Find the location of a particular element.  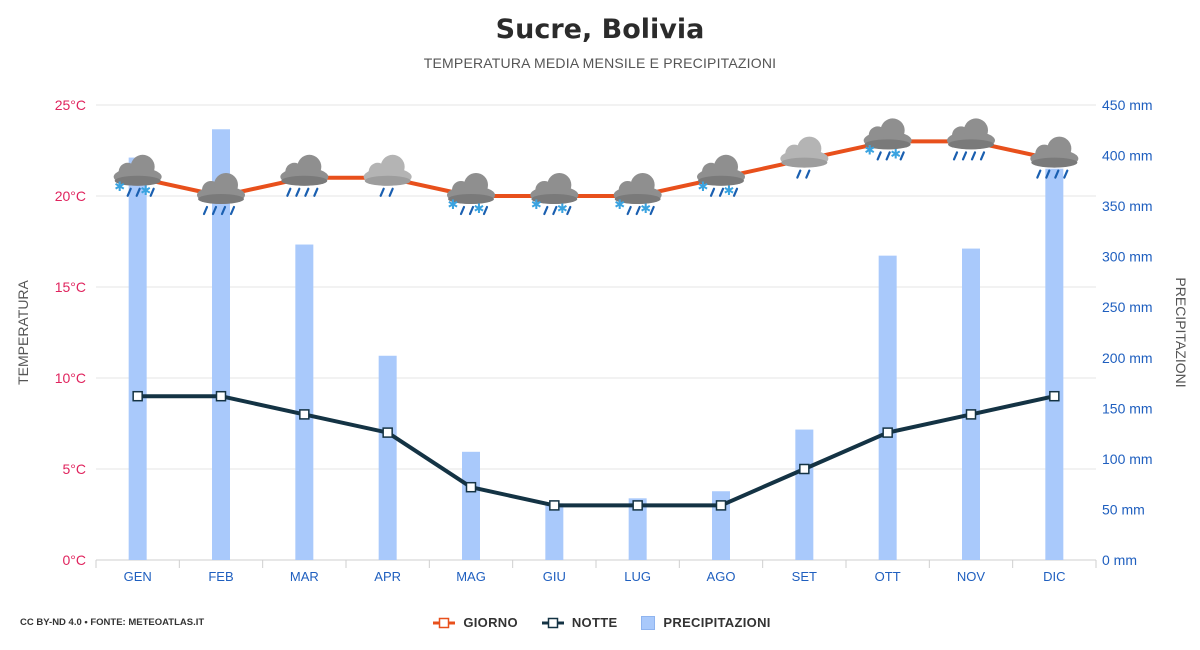

category-label: AGO is located at coordinates (721, 576).